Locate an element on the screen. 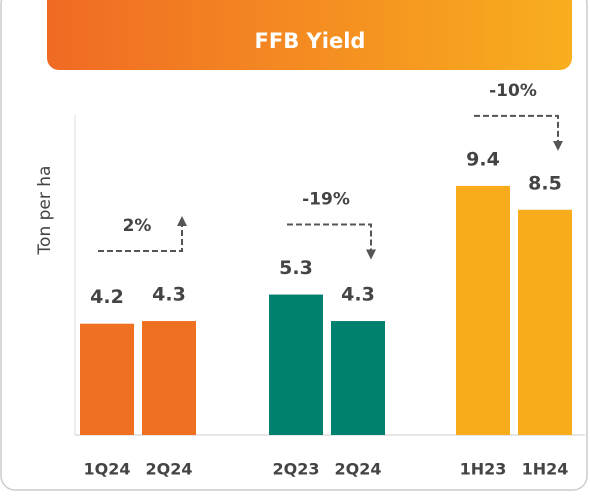 This screenshot has width=590, height=500. chart-title: FFB Yield is located at coordinates (310, 41).